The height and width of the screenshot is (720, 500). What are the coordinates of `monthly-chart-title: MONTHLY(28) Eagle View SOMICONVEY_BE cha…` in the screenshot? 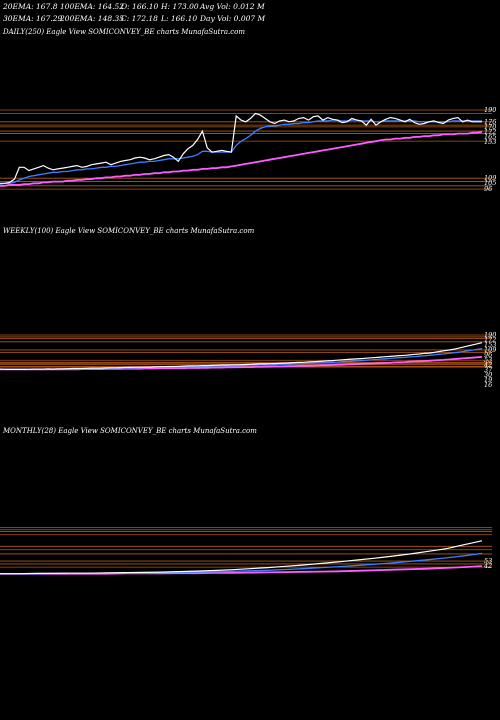 It's located at (130, 431).